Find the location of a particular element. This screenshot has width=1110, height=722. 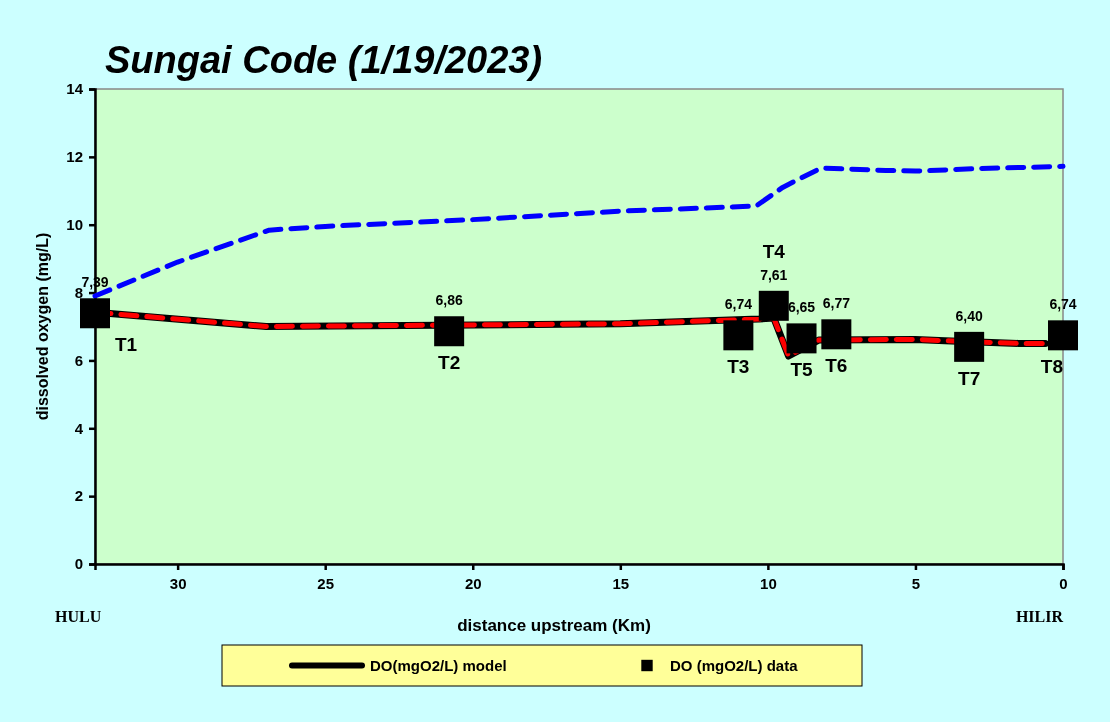

legend-label: DO(mgO2/L) model is located at coordinates (438, 665).